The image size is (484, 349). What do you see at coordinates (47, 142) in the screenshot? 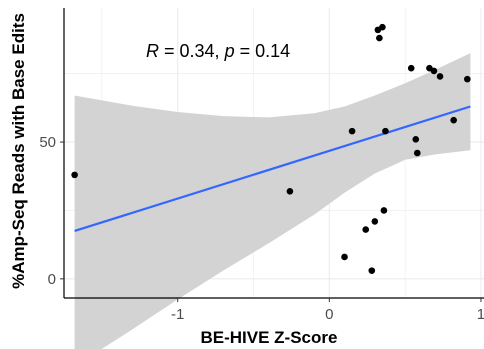
I see `y-tick-label: 50` at bounding box center [47, 142].